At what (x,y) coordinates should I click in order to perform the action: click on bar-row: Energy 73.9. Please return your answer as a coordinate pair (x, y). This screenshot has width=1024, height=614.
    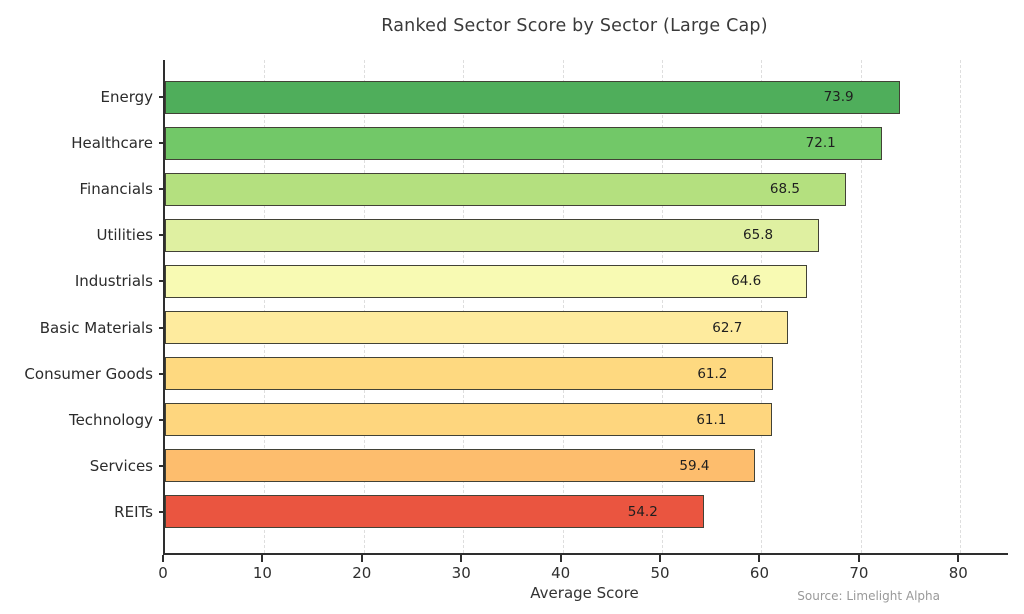
    Looking at the image, I should click on (554, 97).